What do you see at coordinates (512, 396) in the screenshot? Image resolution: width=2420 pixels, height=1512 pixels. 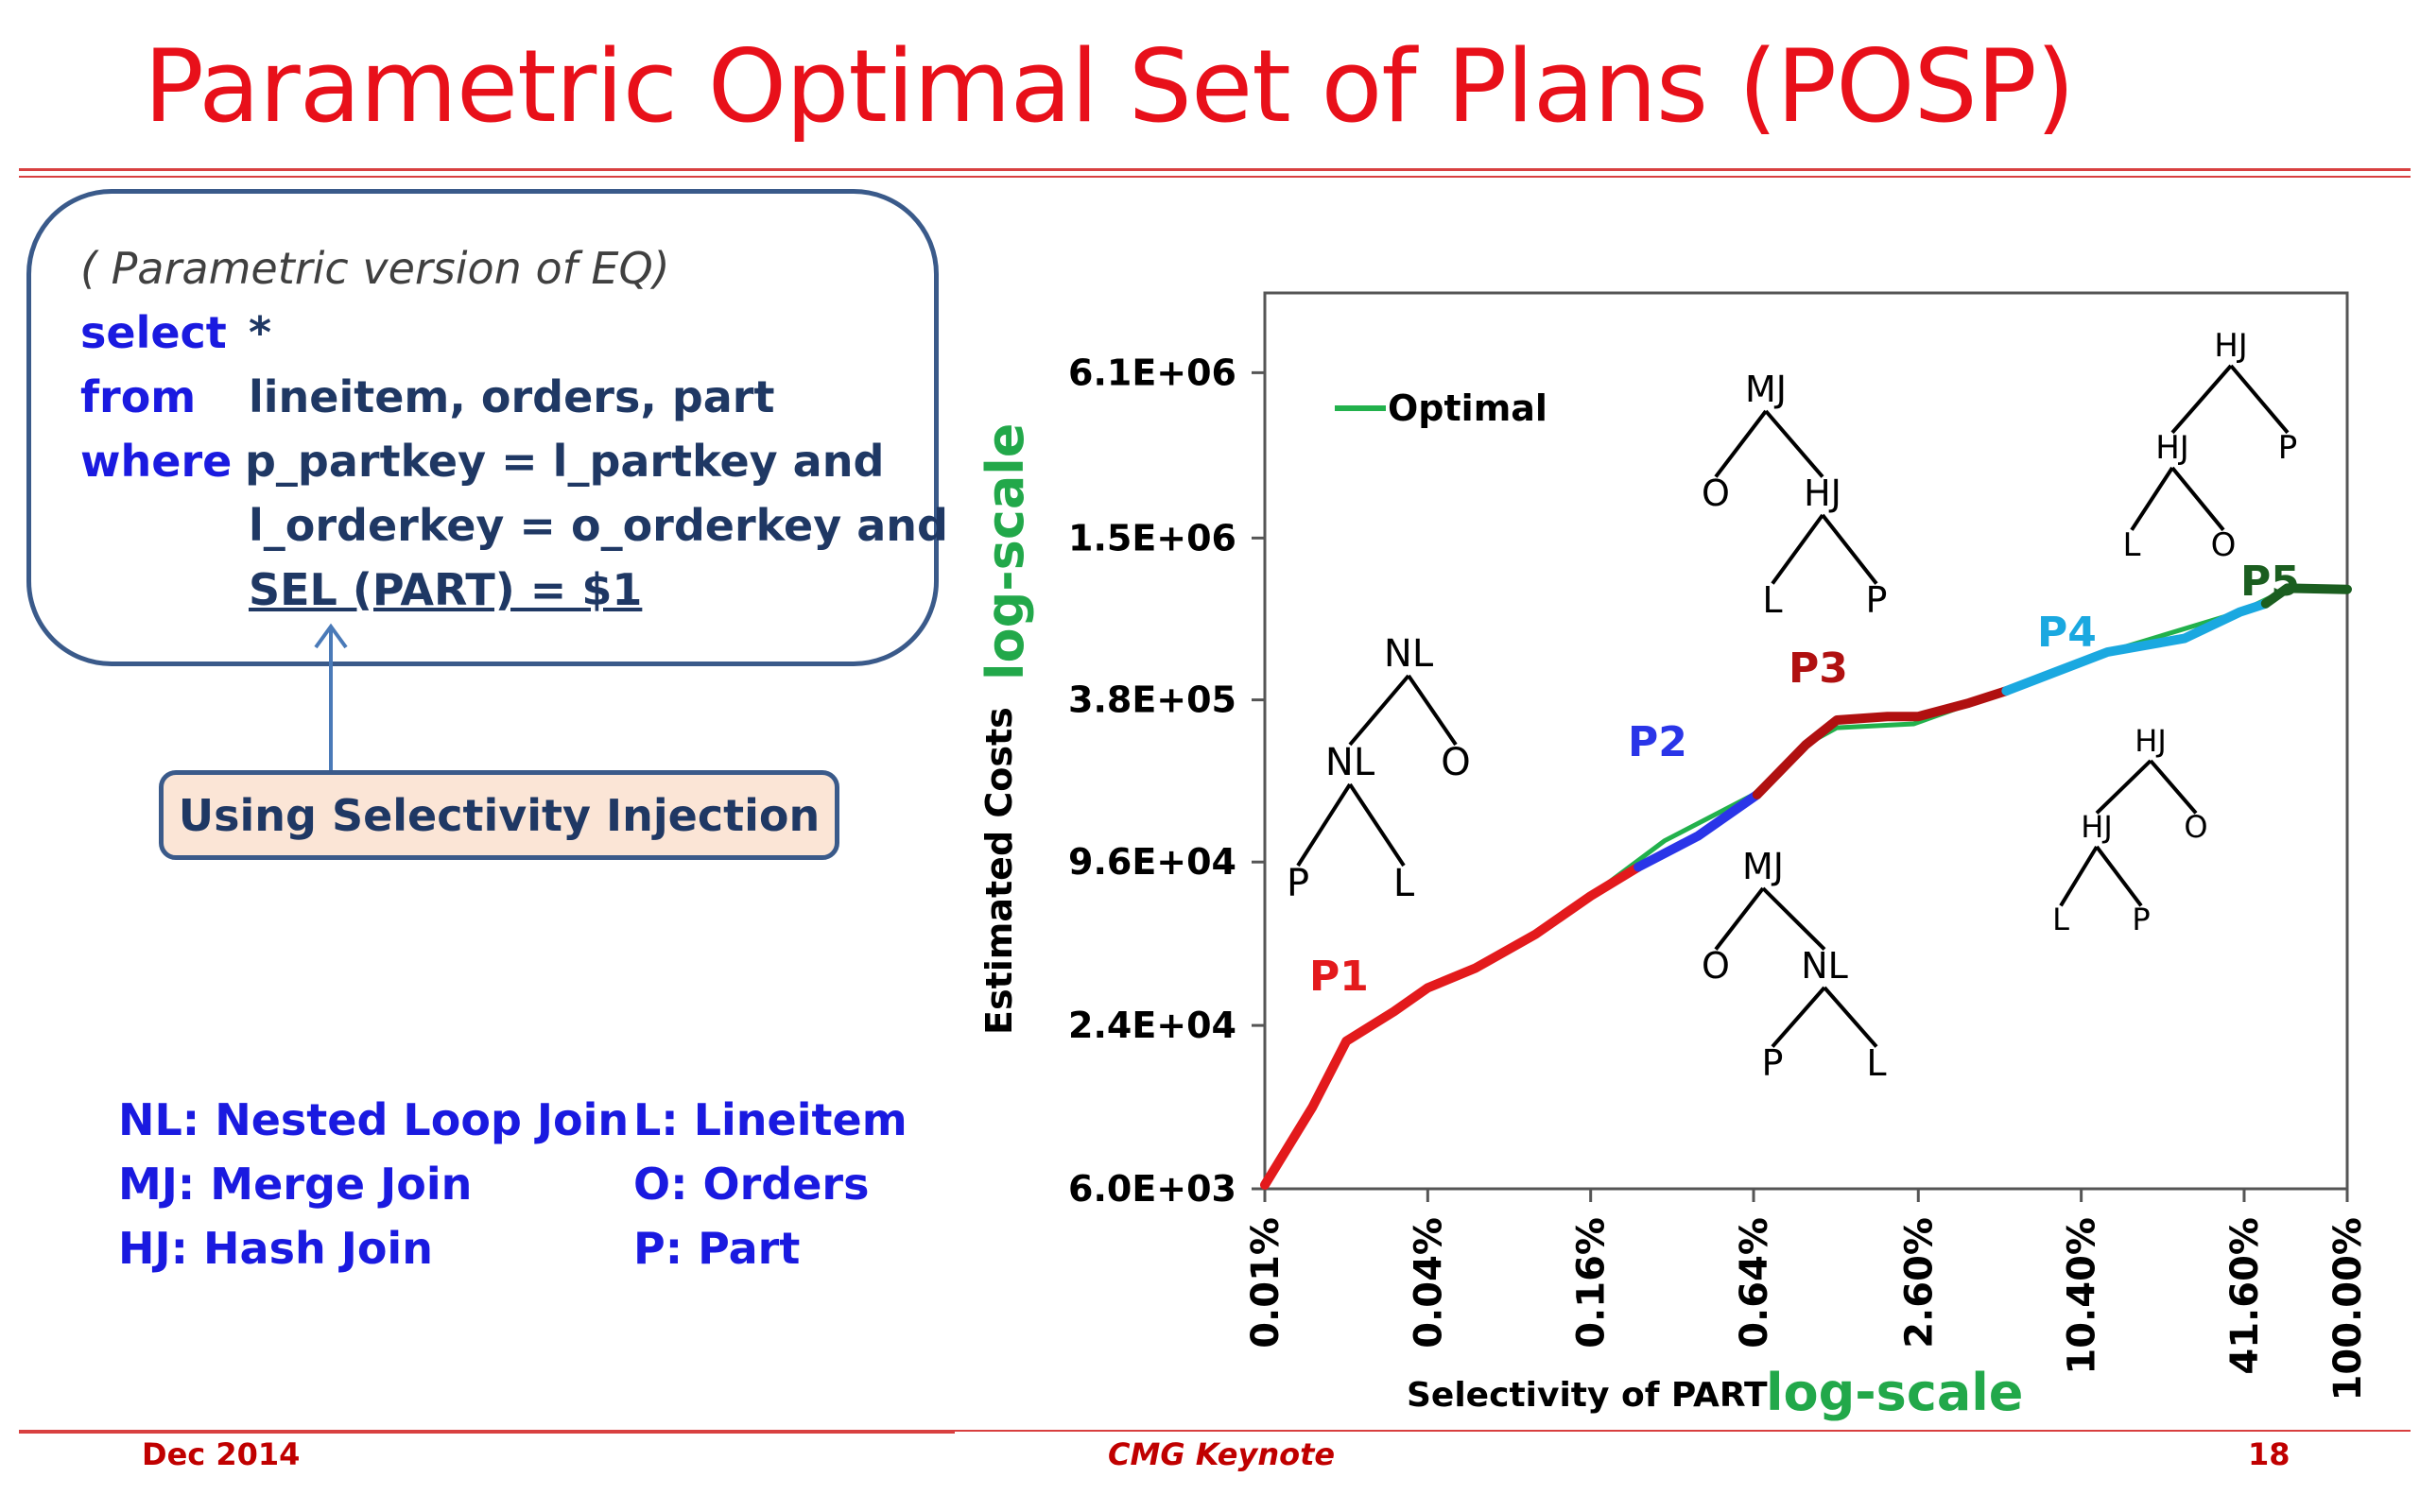 I see `from-value: lineitem, orders, part` at bounding box center [512, 396].